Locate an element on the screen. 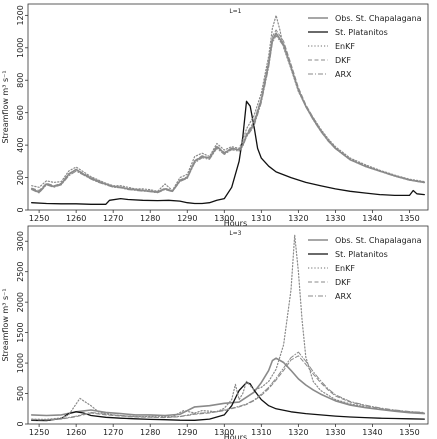  y-tick-label: 500 is located at coordinates (20, 393).